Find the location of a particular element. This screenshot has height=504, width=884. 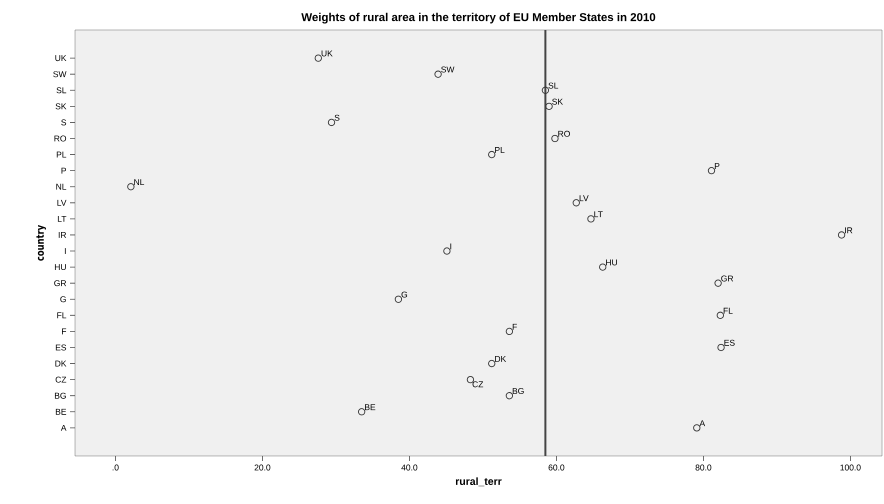

chart-title: Weights of rural area in the territory of EU Member States in 2010 is located at coordinates (478, 18).